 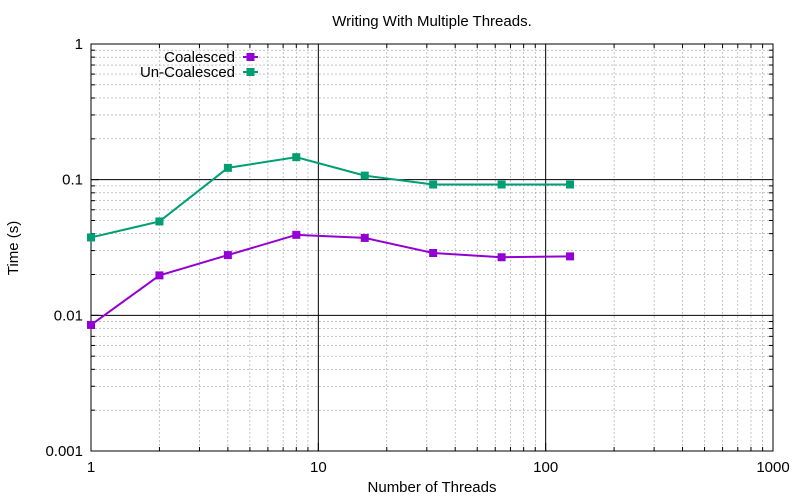 I want to click on x-axis-label: Number of Threads, so click(x=432, y=487).